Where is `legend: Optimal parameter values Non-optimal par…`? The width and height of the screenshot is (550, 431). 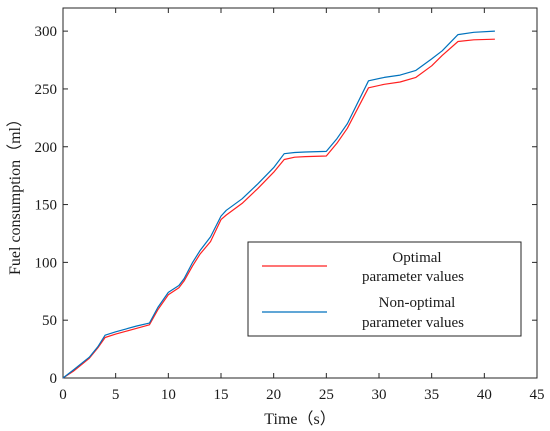
legend: Optimal parameter values Non-optimal par… is located at coordinates (384, 289).